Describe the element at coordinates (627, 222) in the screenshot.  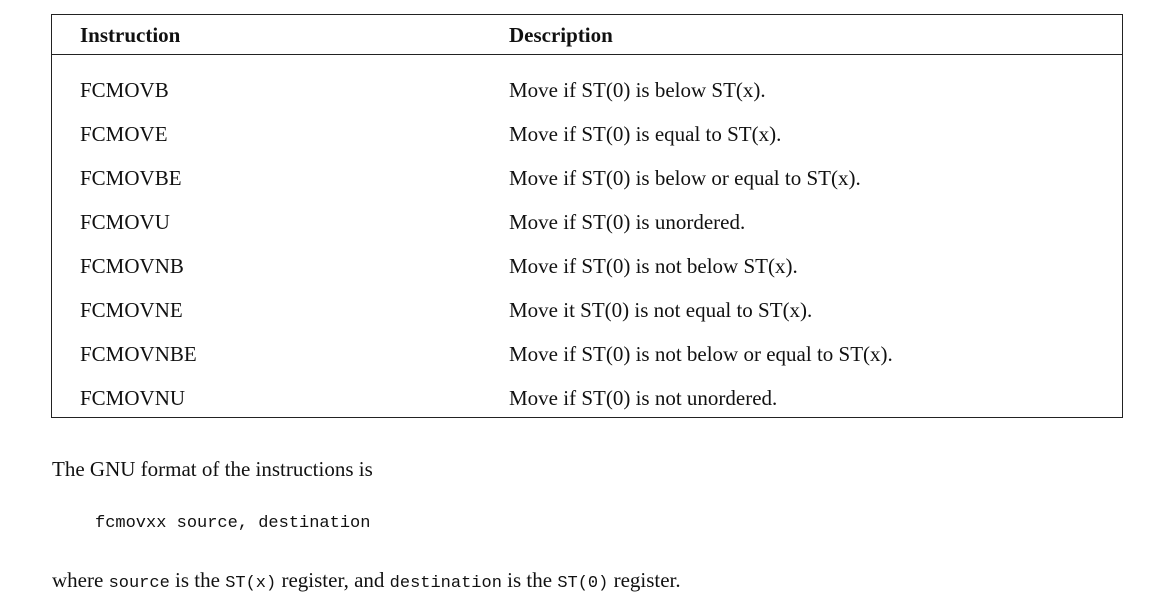
I see `description-cell: Move if ST(0) is unordered.` at that location.